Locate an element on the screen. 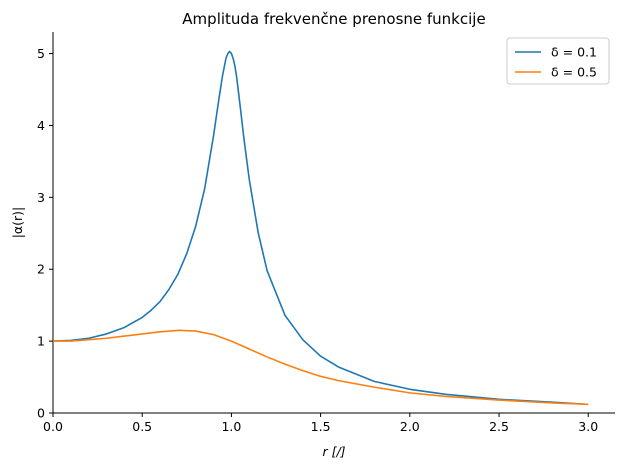 The height and width of the screenshot is (469, 625). chart-title: Amplituda frekvenčne prenosne funkcije is located at coordinates (333, 19).